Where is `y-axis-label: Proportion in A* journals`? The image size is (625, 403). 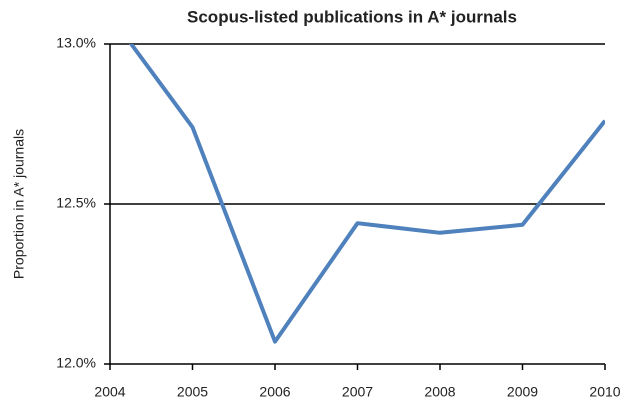 y-axis-label: Proportion in A* journals is located at coordinates (19, 204).